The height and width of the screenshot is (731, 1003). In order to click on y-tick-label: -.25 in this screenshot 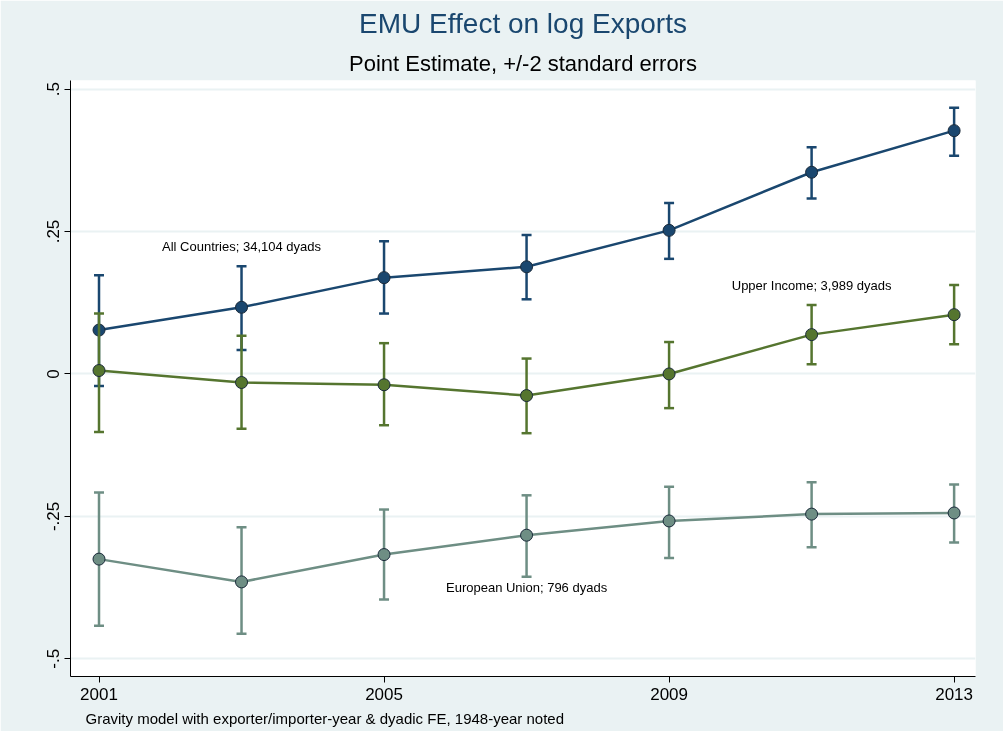, I will do `click(54, 516)`.